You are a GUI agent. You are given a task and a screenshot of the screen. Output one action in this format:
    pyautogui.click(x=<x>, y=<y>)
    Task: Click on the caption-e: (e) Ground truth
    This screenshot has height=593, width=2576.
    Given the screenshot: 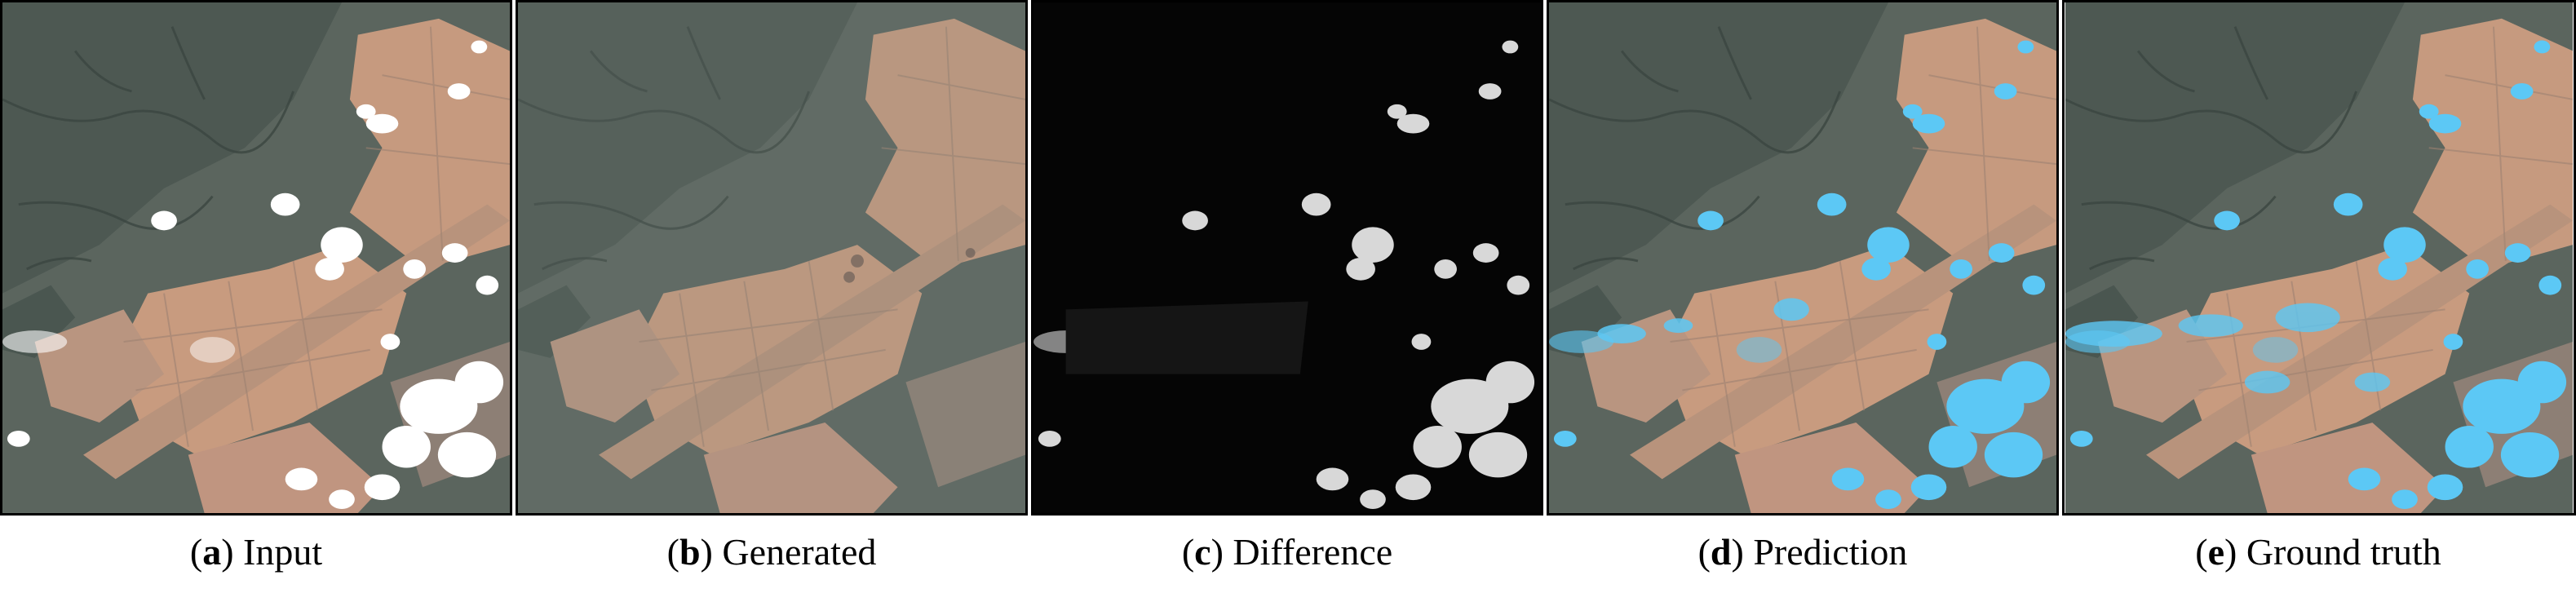 What is the action you would take?
    pyautogui.click(x=2318, y=552)
    